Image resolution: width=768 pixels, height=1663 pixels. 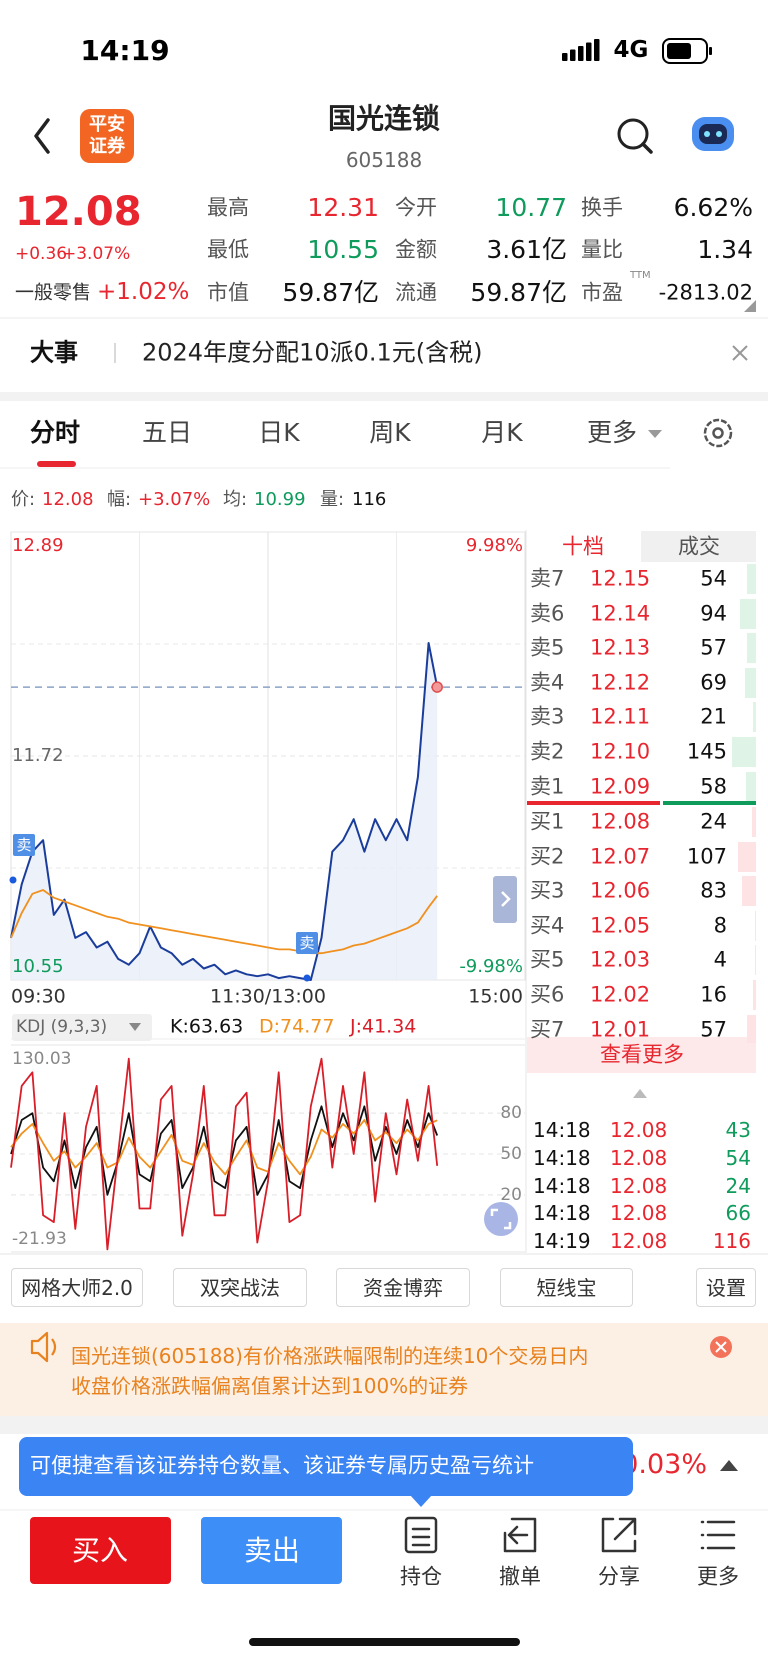 I want to click on trade-volume: 116, so click(x=731, y=1241).